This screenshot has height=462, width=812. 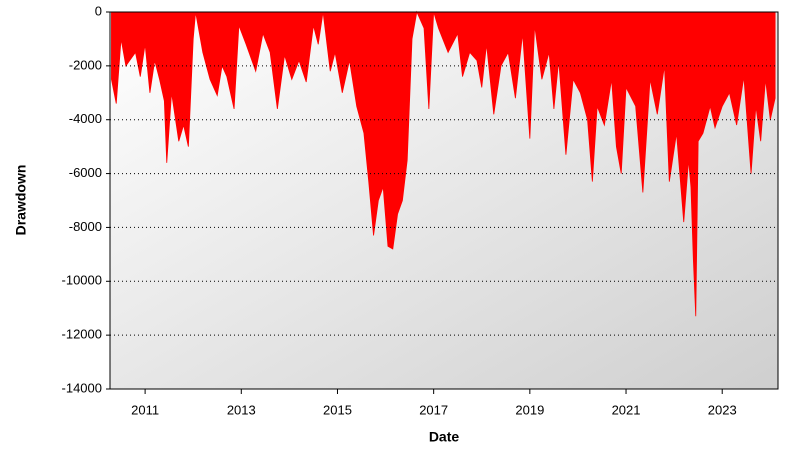 I want to click on y-tick-label: -12000, so click(x=82, y=334).